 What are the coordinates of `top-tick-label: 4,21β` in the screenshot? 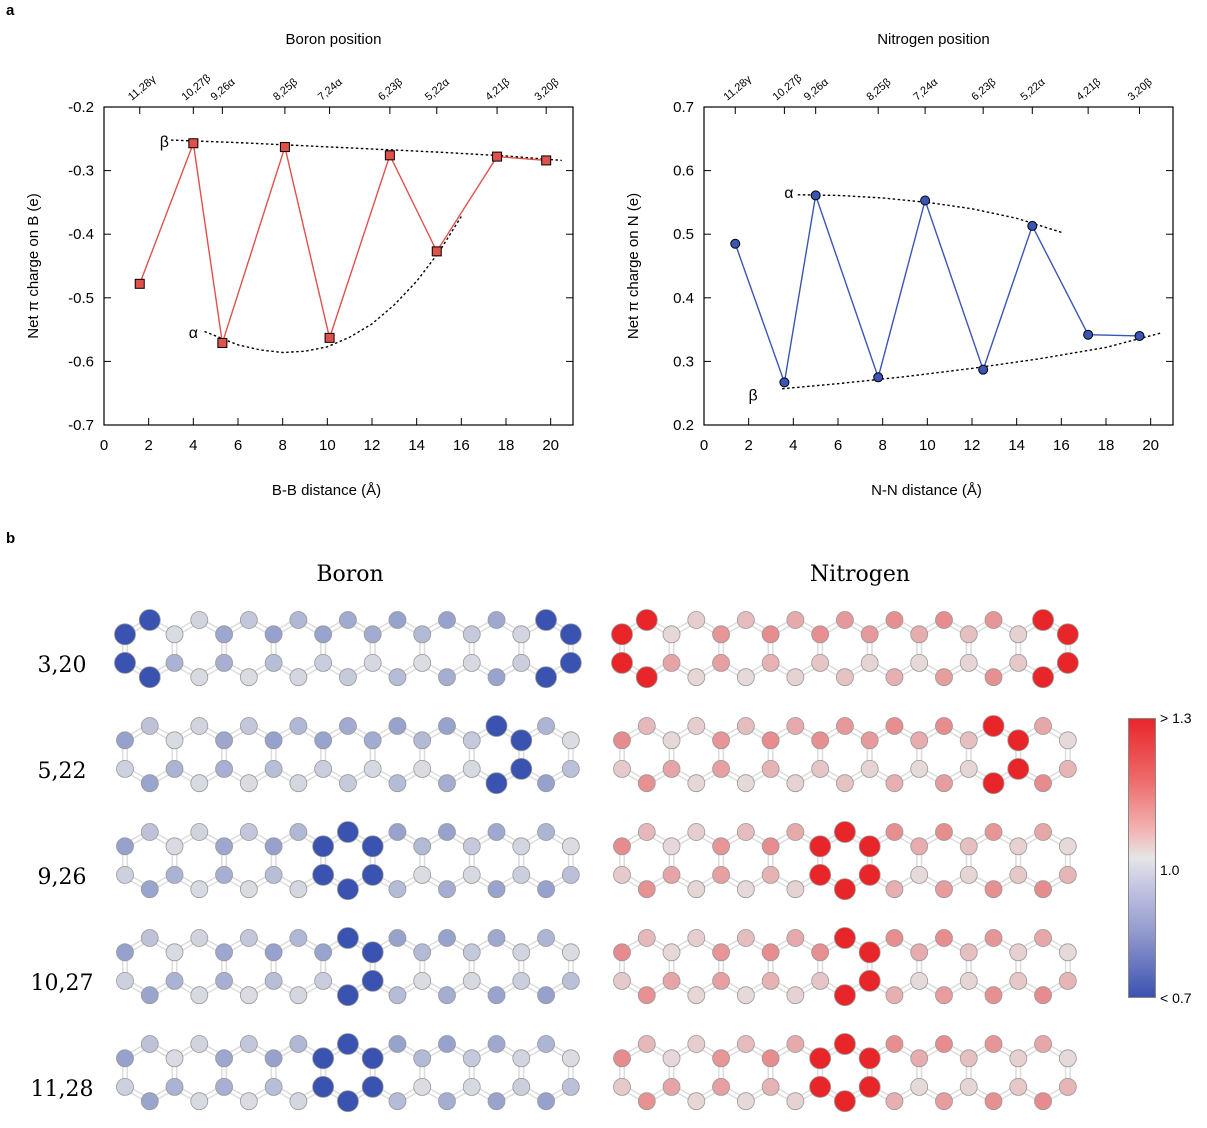 It's located at (1088, 89).